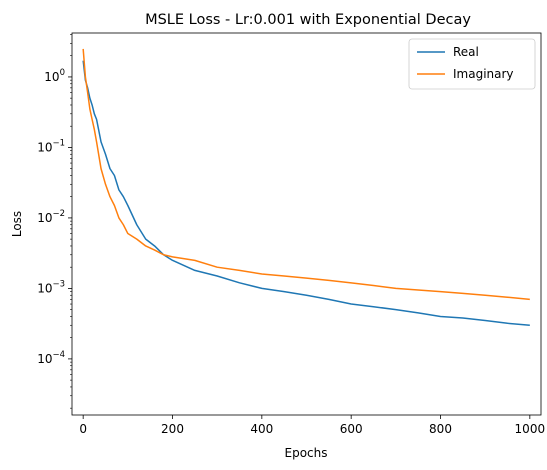 The width and height of the screenshot is (547, 470). Describe the element at coordinates (530, 429) in the screenshot. I see `x-tick-label: 1000` at that location.